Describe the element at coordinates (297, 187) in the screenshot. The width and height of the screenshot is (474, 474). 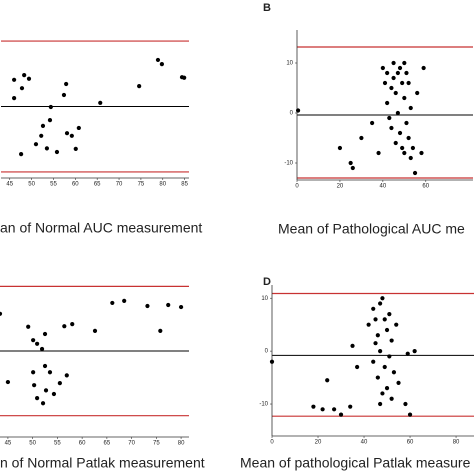
I see `x-tick-label: 0` at that location.